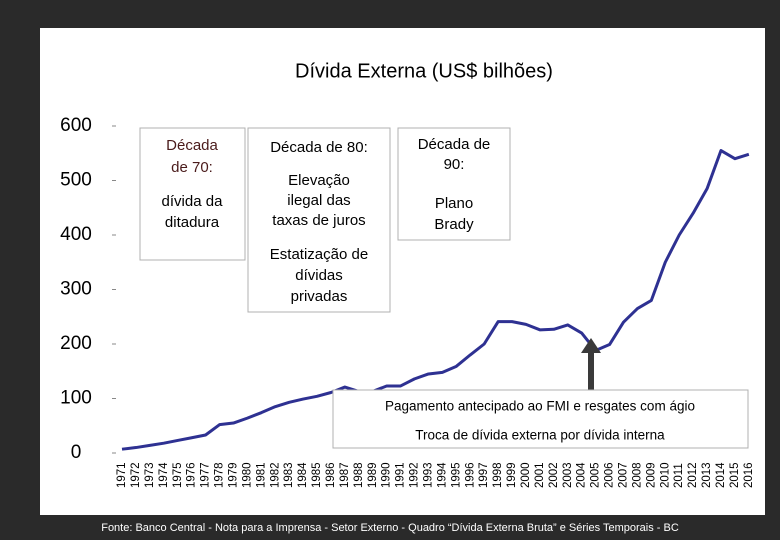 The width and height of the screenshot is (780, 540). Describe the element at coordinates (693, 475) in the screenshot. I see `x-tick-label: 2012` at that location.